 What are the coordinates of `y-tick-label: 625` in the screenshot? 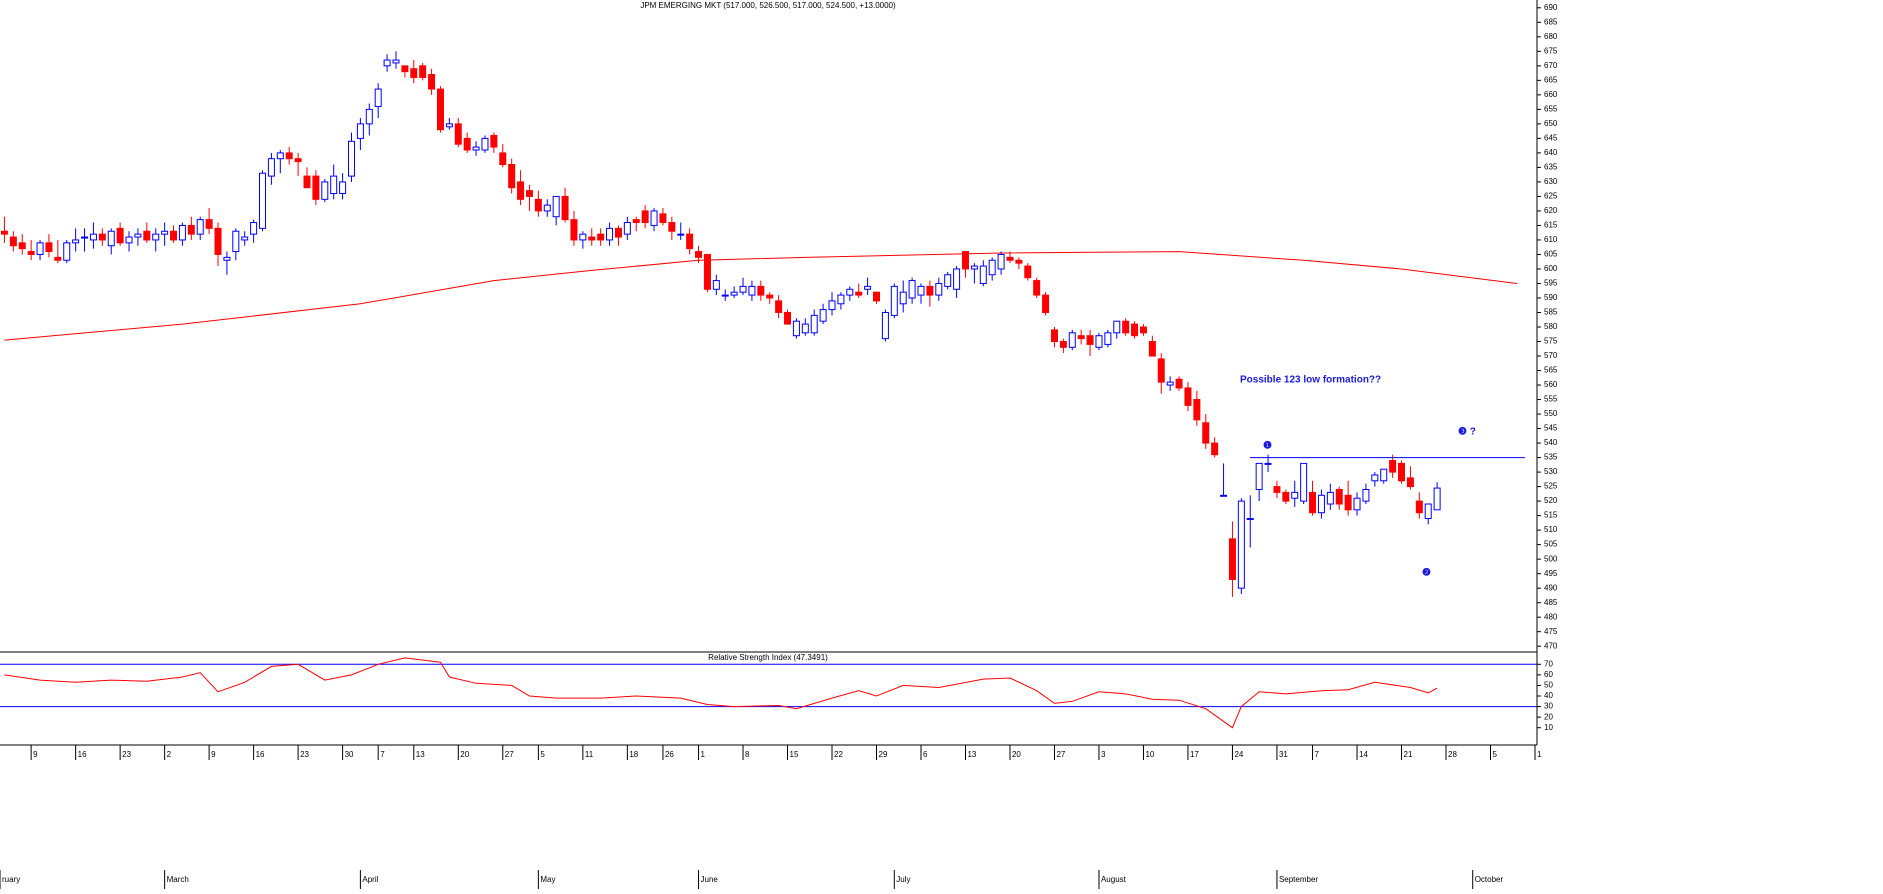 It's located at (1551, 196).